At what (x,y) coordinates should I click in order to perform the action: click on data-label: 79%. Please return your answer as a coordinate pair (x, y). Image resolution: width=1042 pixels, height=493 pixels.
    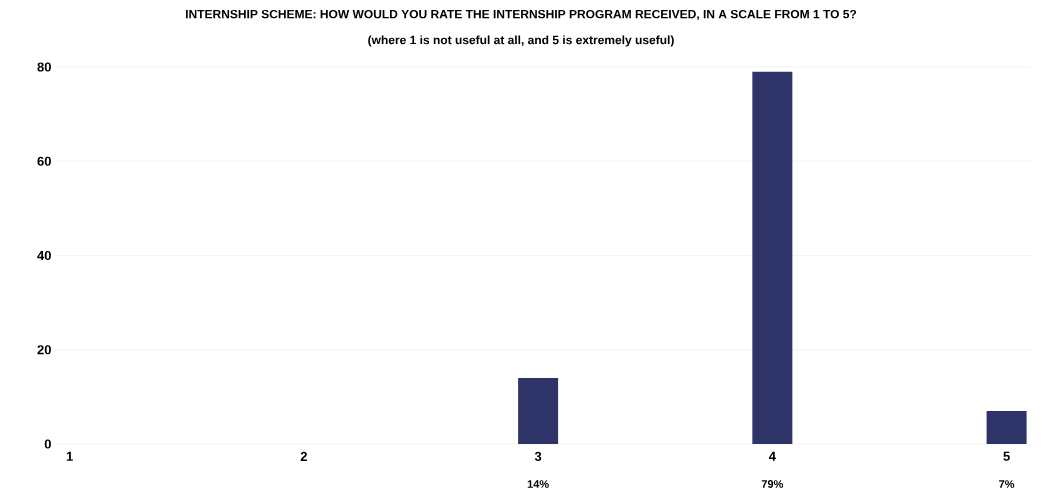
    Looking at the image, I should click on (772, 484).